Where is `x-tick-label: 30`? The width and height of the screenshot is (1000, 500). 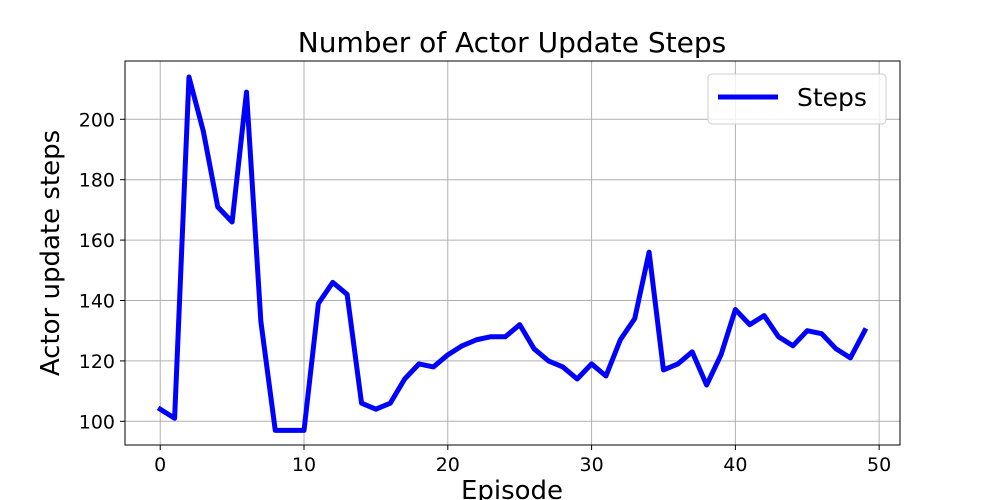
x-tick-label: 30 is located at coordinates (591, 465).